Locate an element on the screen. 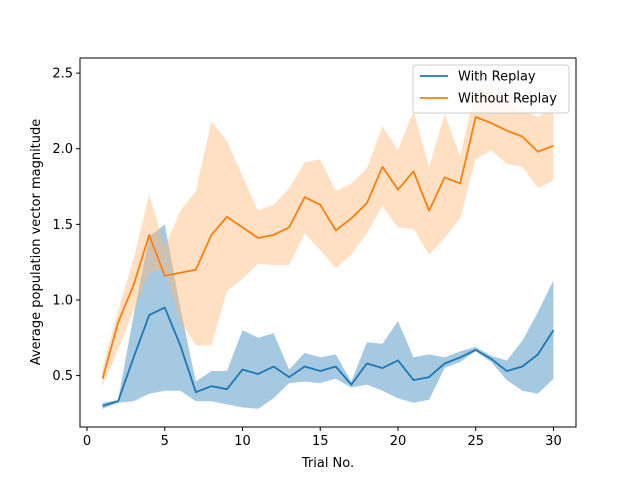  legend-box is located at coordinates (491, 89).